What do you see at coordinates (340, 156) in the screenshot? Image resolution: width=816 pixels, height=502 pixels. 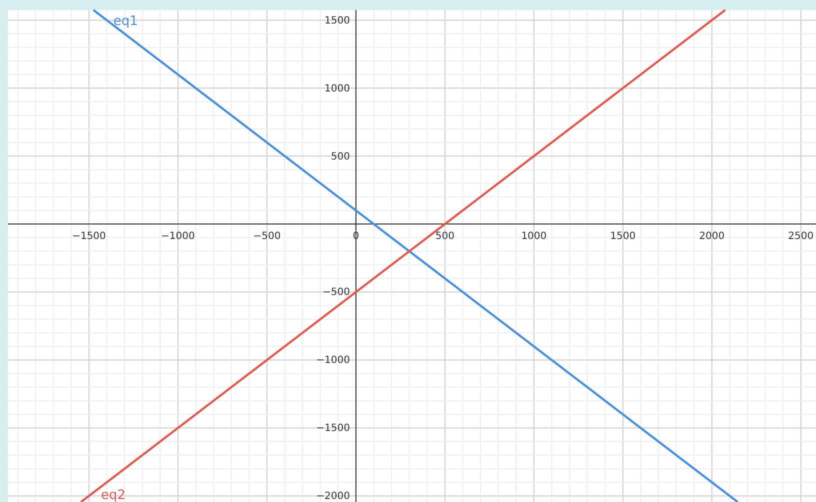 I see `y-tick-label: 500` at bounding box center [340, 156].